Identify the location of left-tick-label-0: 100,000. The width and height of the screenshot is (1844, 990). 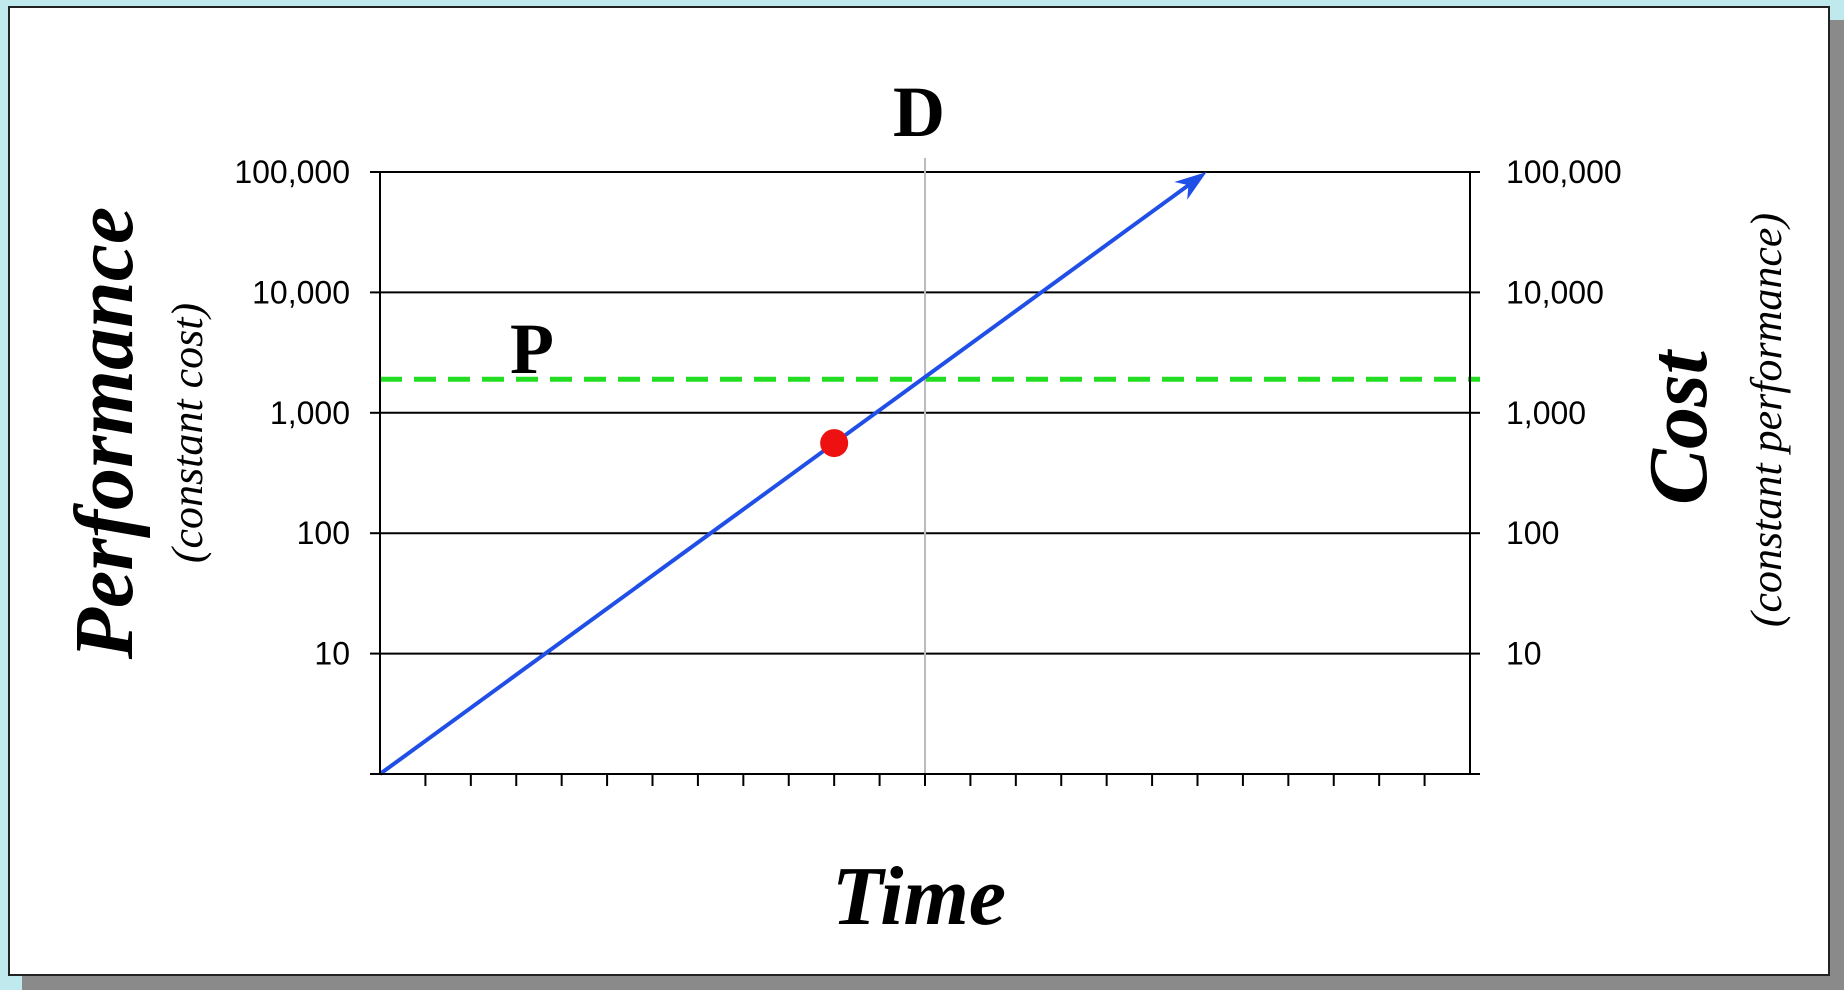
(292, 172).